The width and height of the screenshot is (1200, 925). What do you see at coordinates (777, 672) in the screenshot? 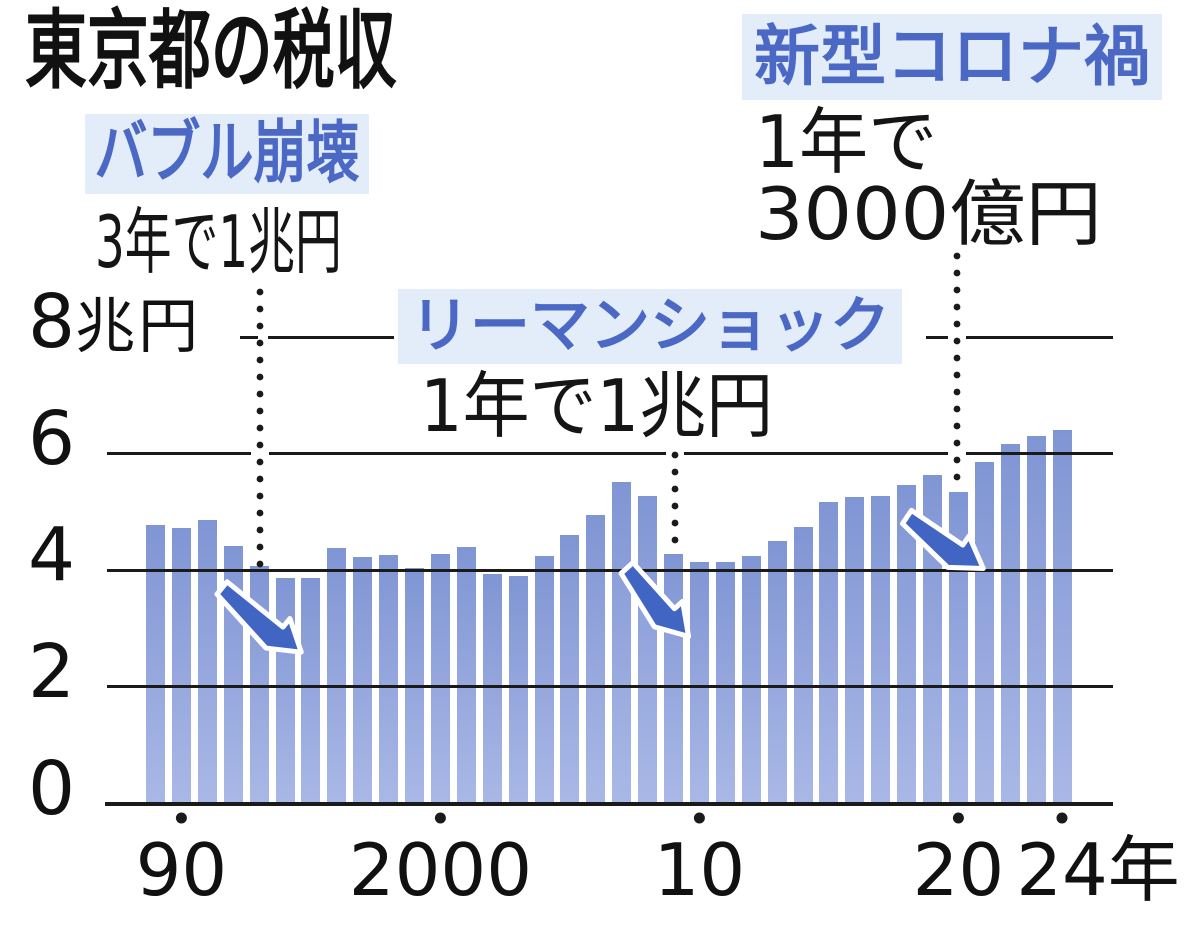
I see `bar-2013` at bounding box center [777, 672].